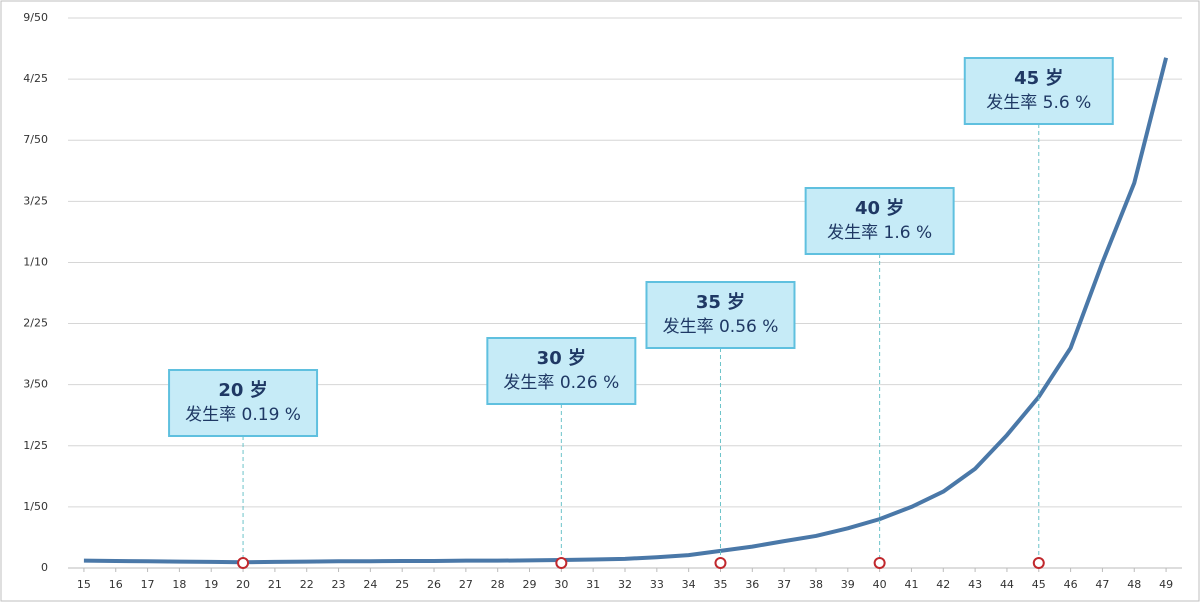 The image size is (1200, 602). What do you see at coordinates (35, 384) in the screenshot?
I see `y-tick-label: 3/50` at bounding box center [35, 384].